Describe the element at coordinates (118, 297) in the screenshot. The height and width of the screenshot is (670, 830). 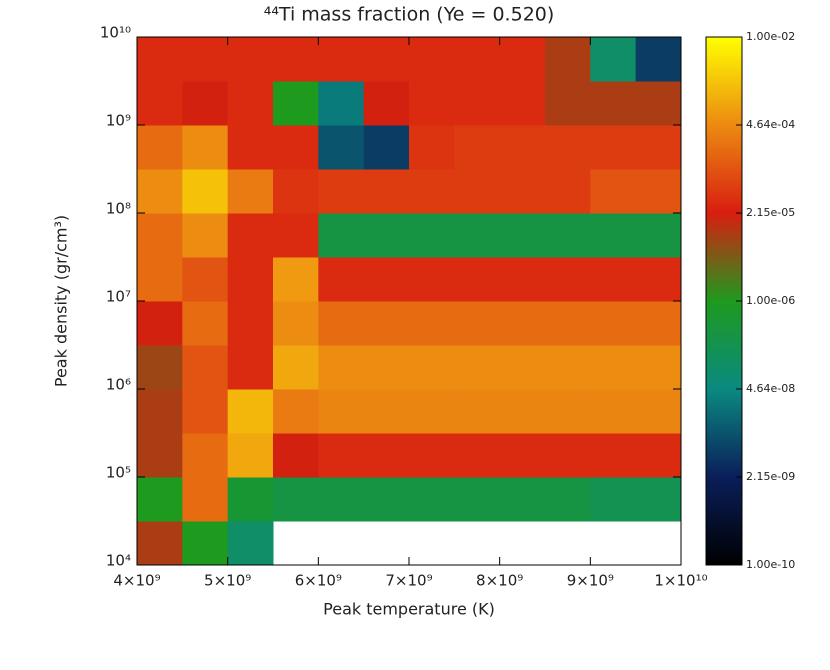
I see `y-tick-label: 10⁷` at that location.